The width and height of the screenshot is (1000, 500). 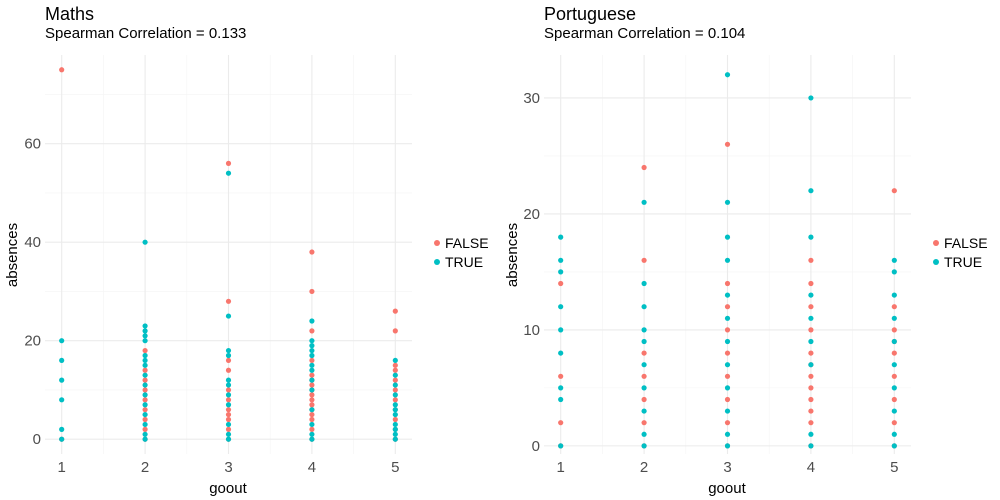 I want to click on portuguese-x-tick-label: 4, so click(x=811, y=467).